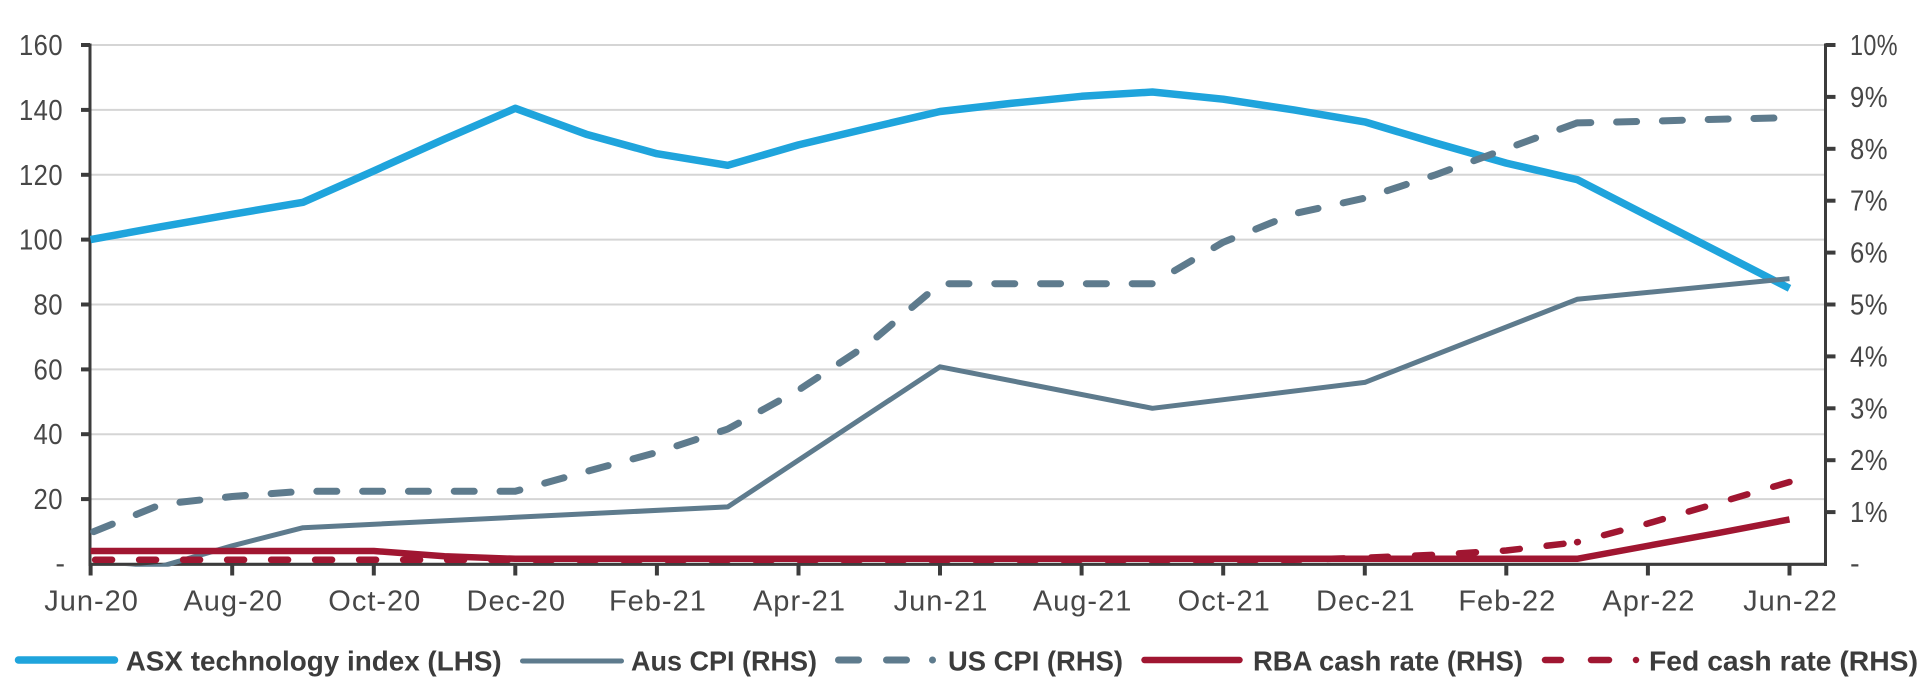 The height and width of the screenshot is (687, 1920). What do you see at coordinates (941, 602) in the screenshot?
I see `svg-text: Jun-21` at bounding box center [941, 602].